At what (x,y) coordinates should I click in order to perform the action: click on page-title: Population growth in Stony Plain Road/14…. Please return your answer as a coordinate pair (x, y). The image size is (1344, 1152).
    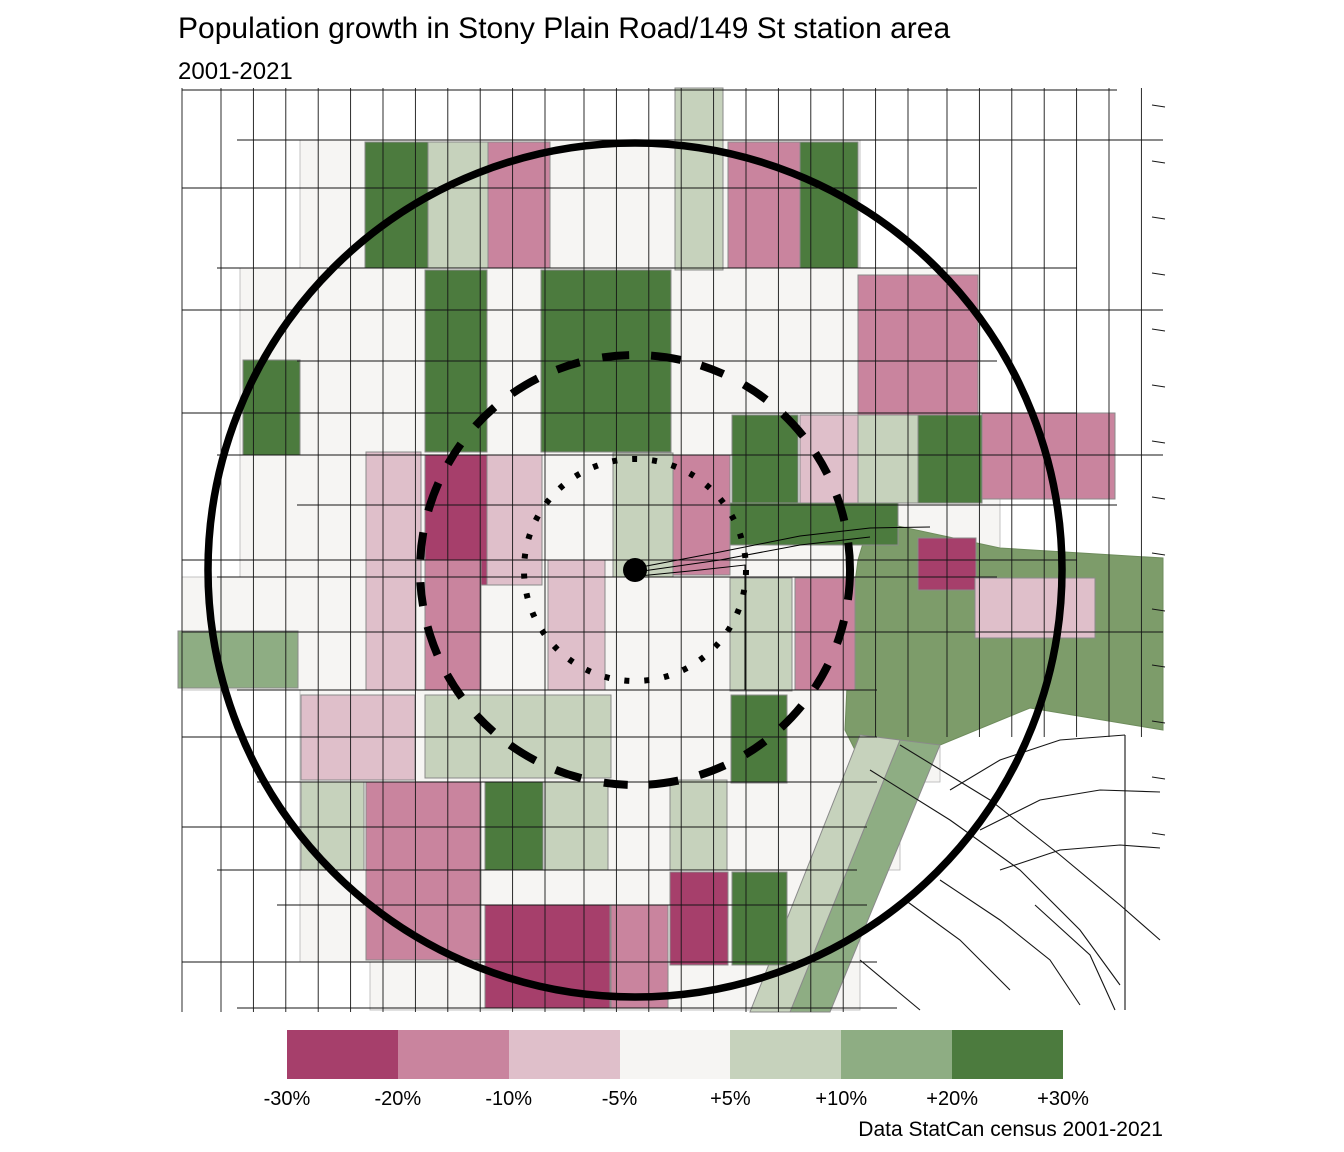
    Looking at the image, I should click on (564, 28).